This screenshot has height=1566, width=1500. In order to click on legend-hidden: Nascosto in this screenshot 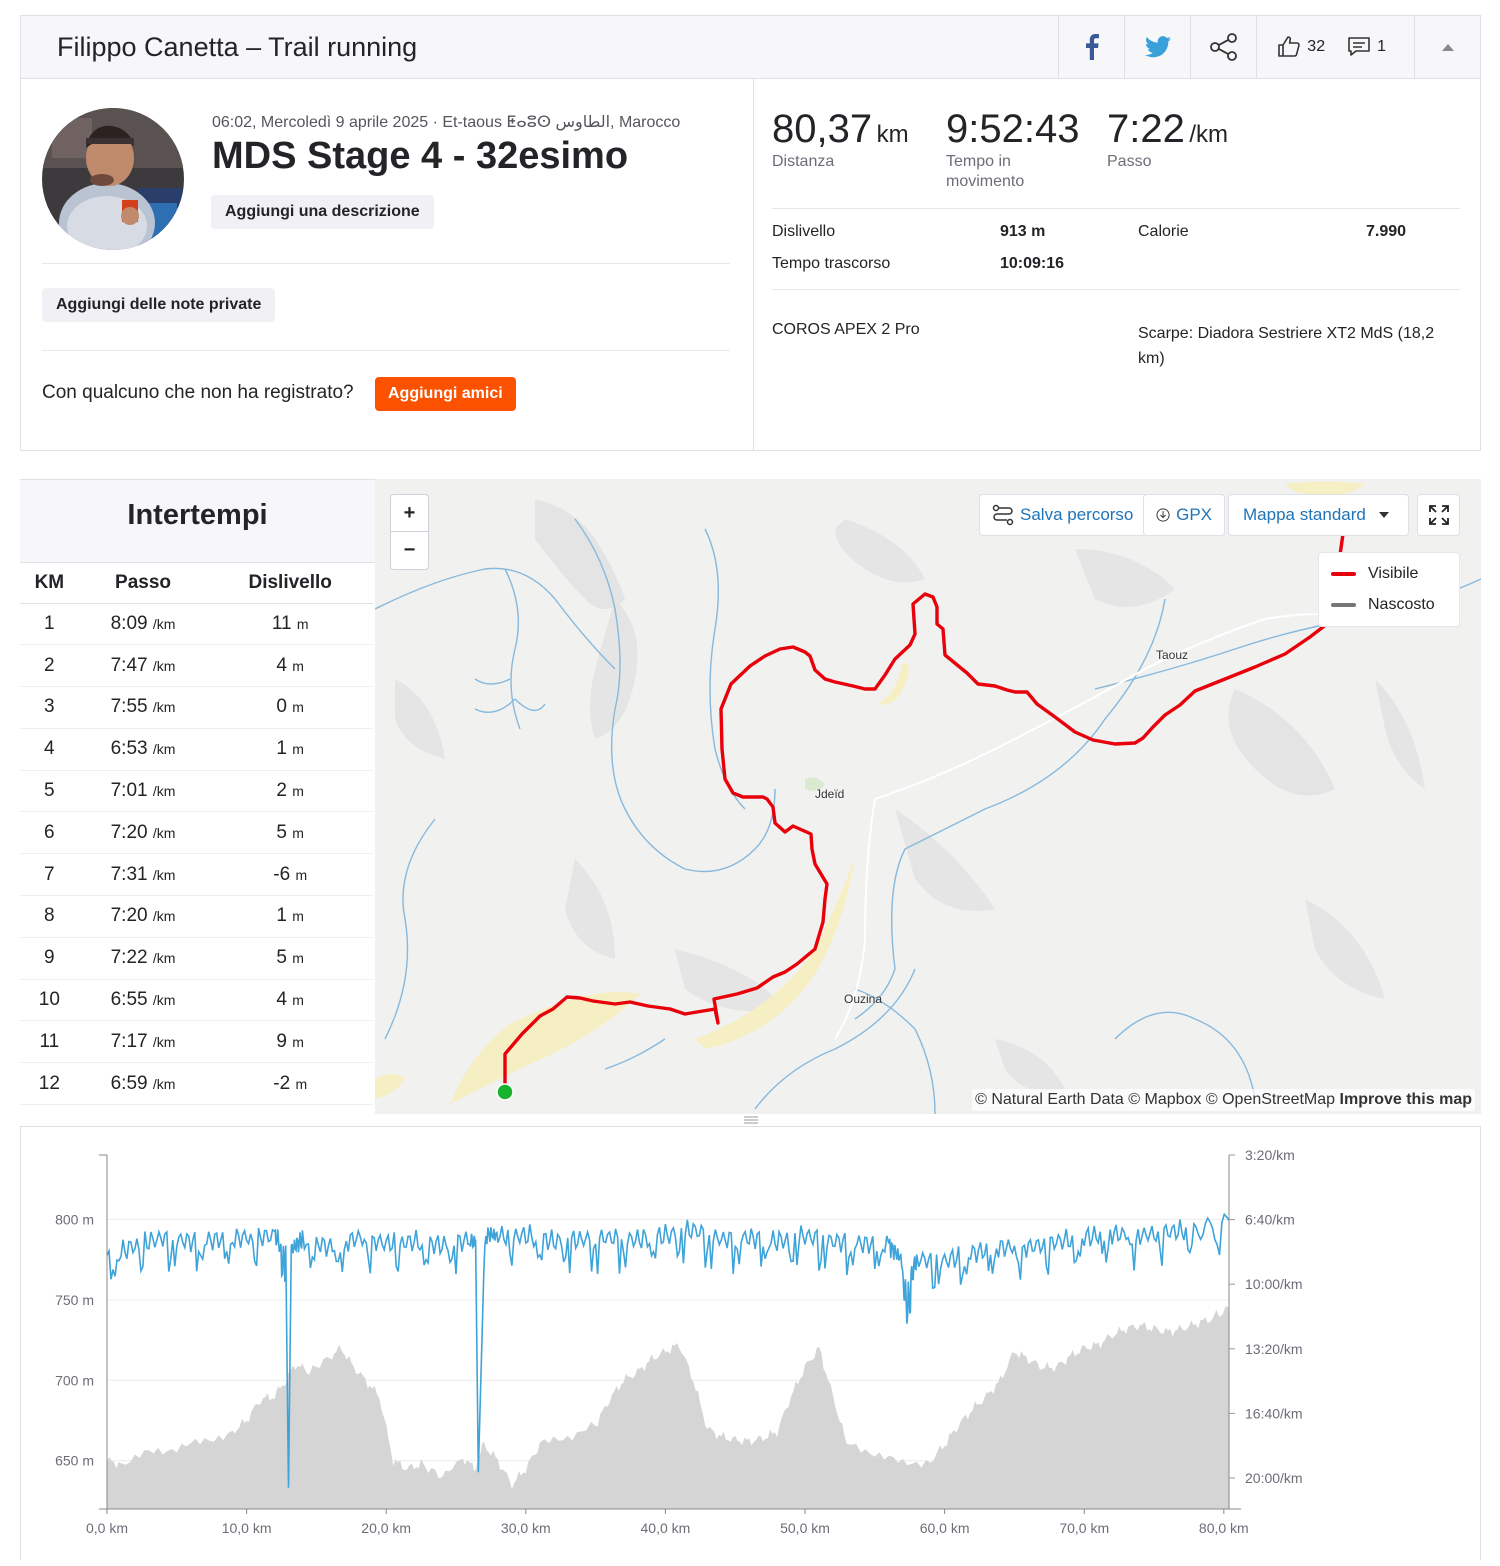, I will do `click(1383, 605)`.